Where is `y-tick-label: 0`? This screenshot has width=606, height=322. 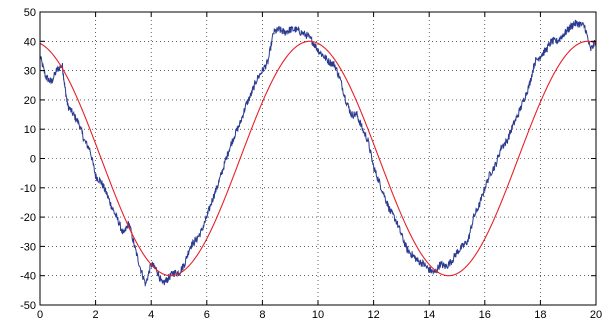
y-tick-label: 0 is located at coordinates (33, 160).